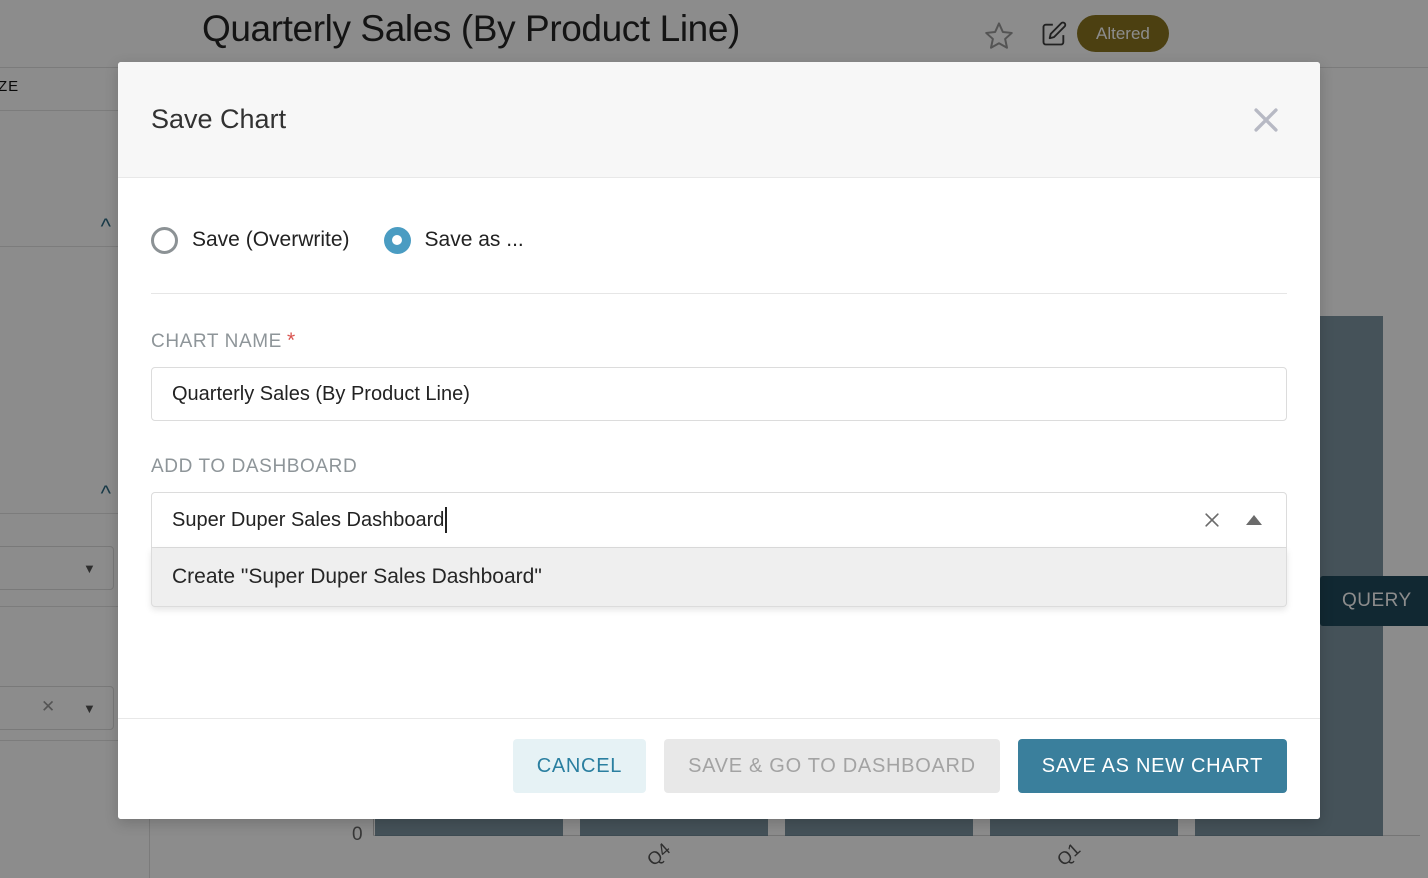 Image resolution: width=1428 pixels, height=878 pixels. What do you see at coordinates (446, 520) in the screenshot?
I see `text-cursor` at bounding box center [446, 520].